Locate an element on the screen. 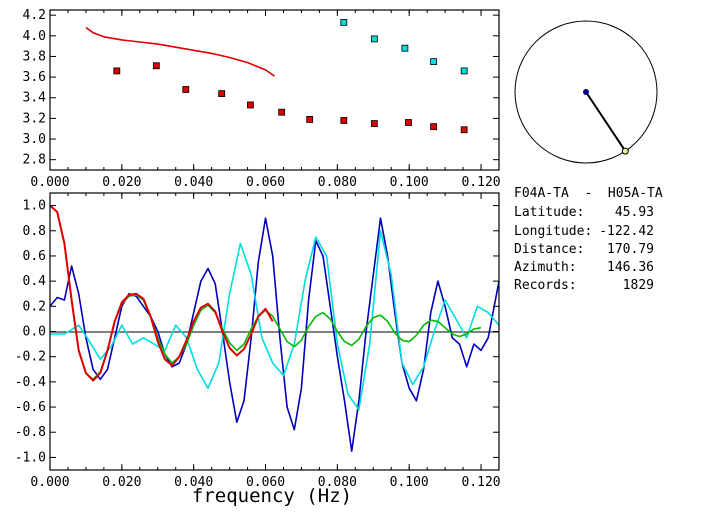  station-pair-label: F04A-TA - H05A-TA is located at coordinates (588, 193).